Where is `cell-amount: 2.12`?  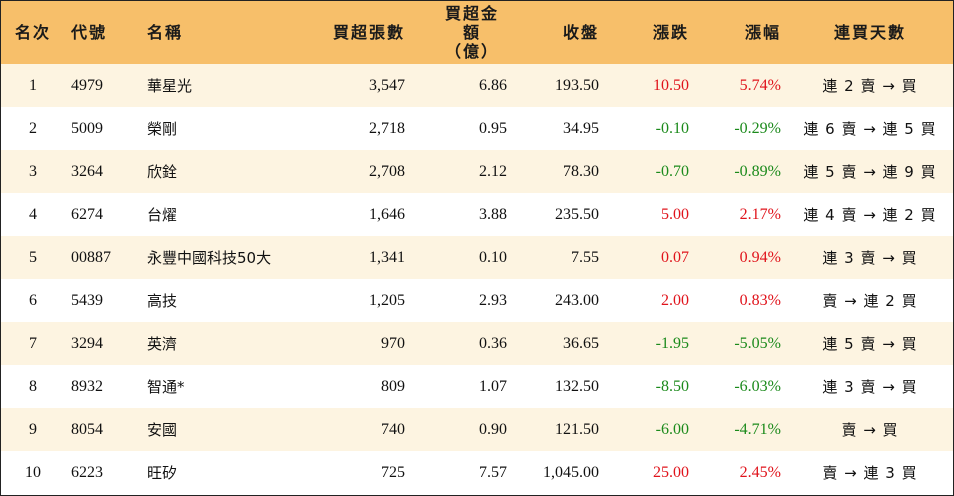
cell-amount: 2.12 is located at coordinates (493, 171).